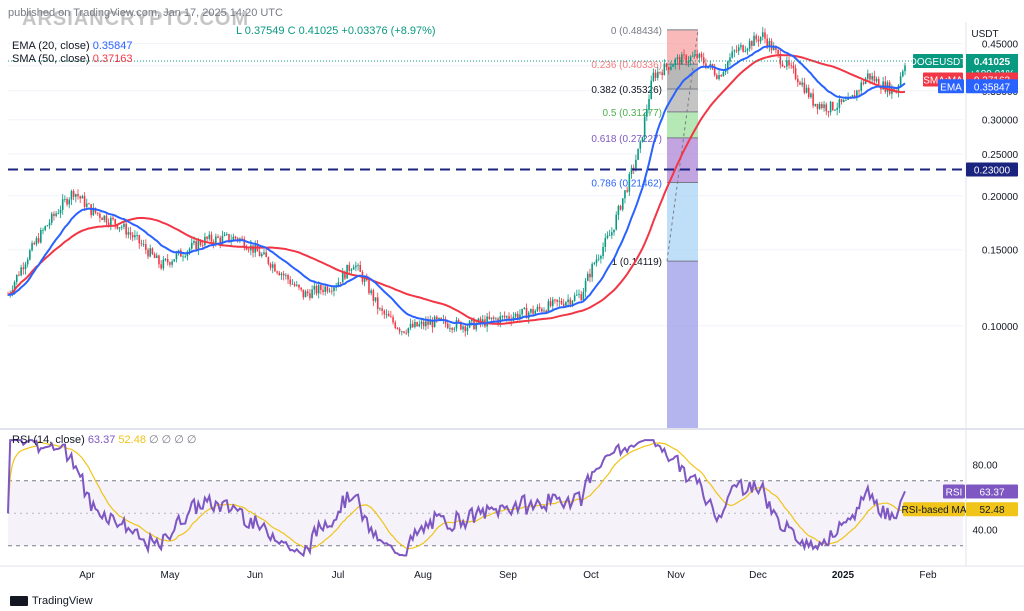  I want to click on fib-label: 0.382 (0.35326), so click(626, 90).